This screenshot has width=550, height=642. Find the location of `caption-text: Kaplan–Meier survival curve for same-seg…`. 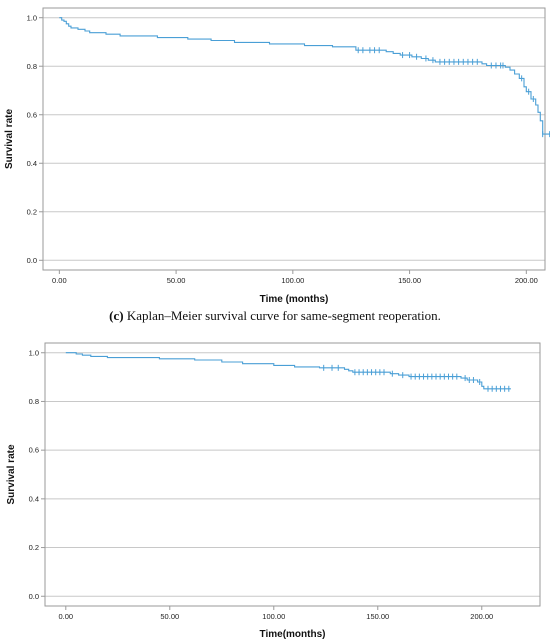

caption-text: Kaplan–Meier survival curve for same-seg… is located at coordinates (282, 315).